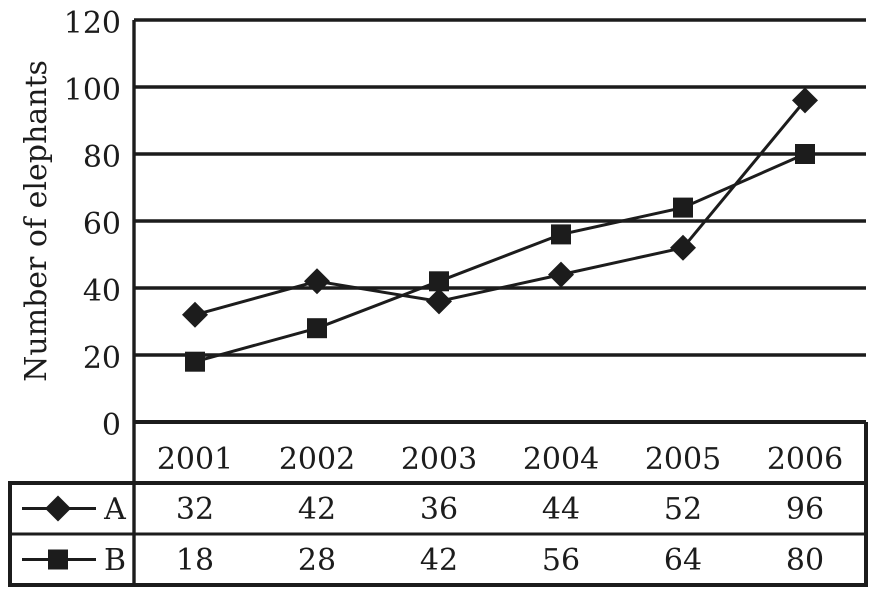  What do you see at coordinates (92, 90) in the screenshot?
I see `y-tick-label: 100` at bounding box center [92, 90].